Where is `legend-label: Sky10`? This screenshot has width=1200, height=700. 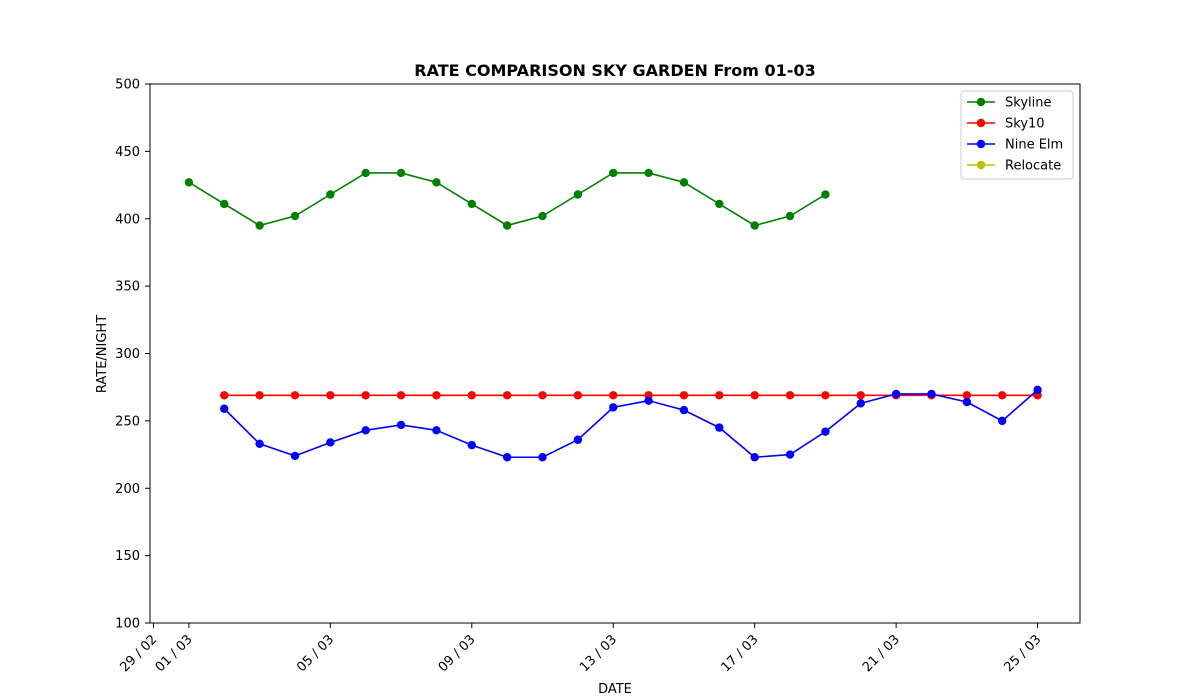
legend-label: Sky10 is located at coordinates (1025, 124).